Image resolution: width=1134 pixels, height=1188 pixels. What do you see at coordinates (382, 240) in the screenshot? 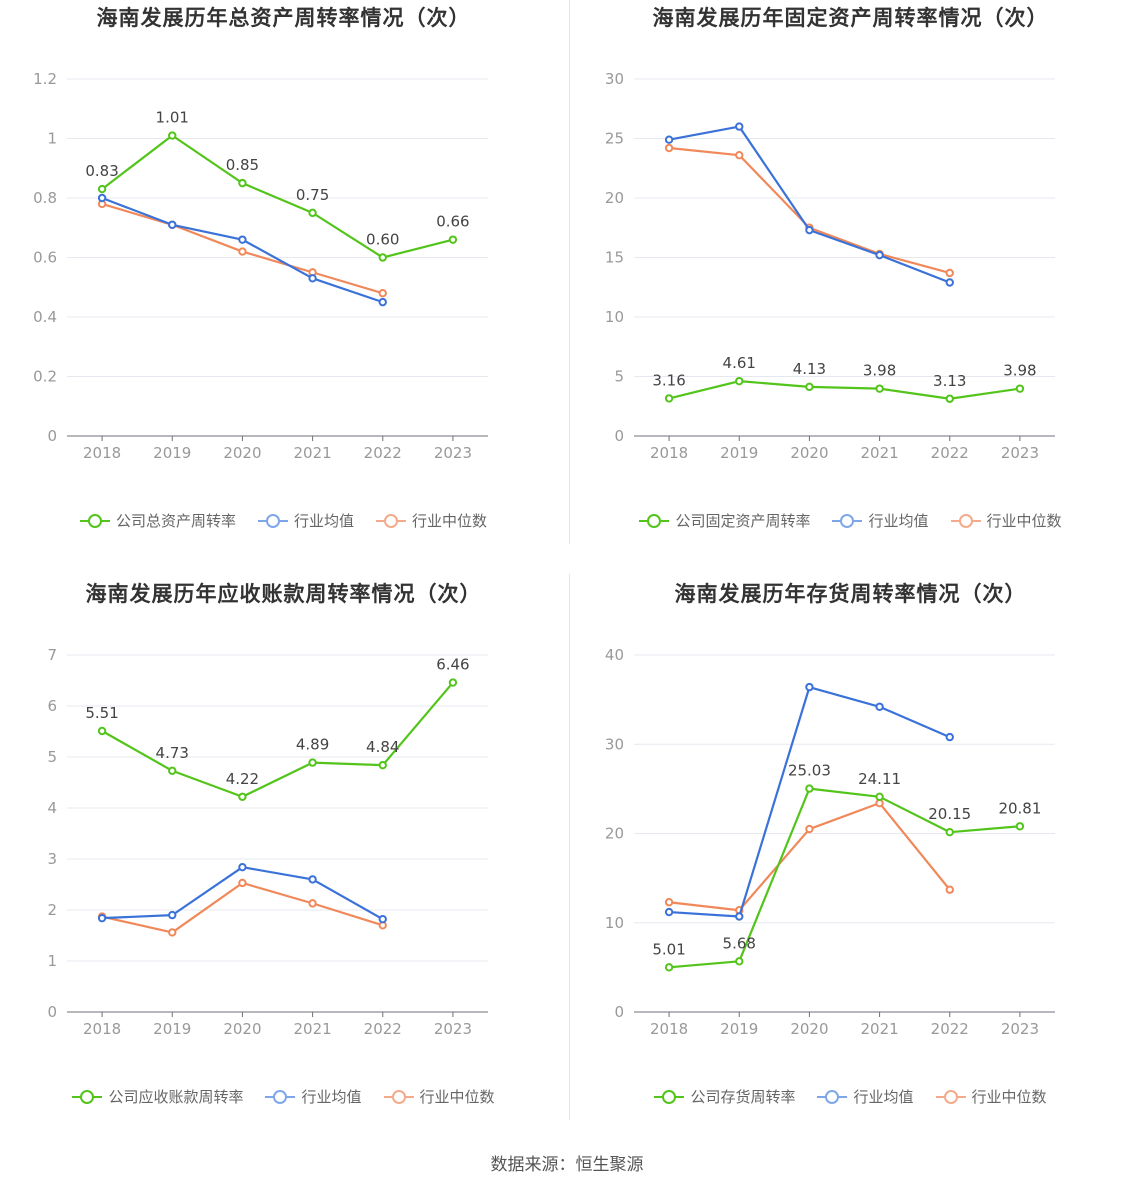
I see `data-label: 0.60` at bounding box center [382, 240].